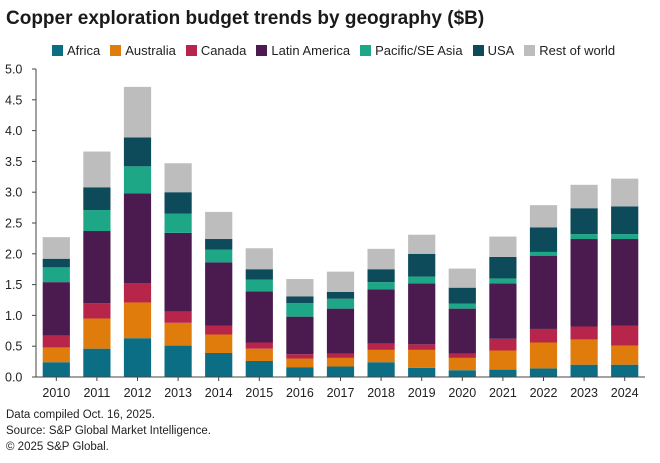  I want to click on bar-segment-pacific-se-asia-2014, so click(219, 256).